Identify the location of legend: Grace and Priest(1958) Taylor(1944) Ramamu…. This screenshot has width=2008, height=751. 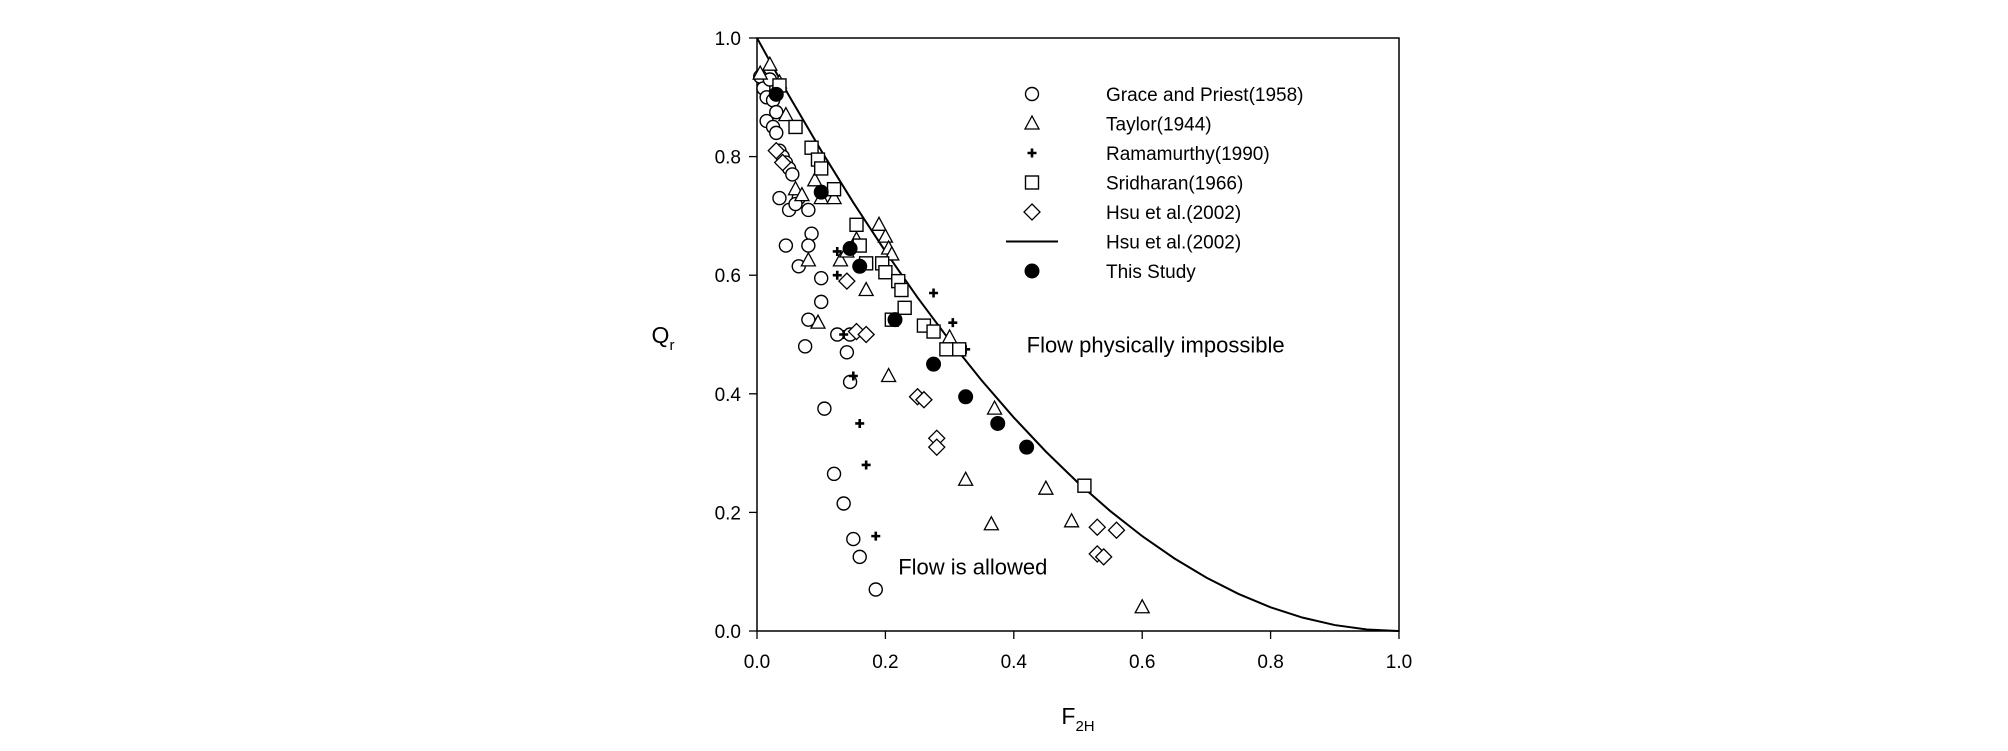
(1155, 184).